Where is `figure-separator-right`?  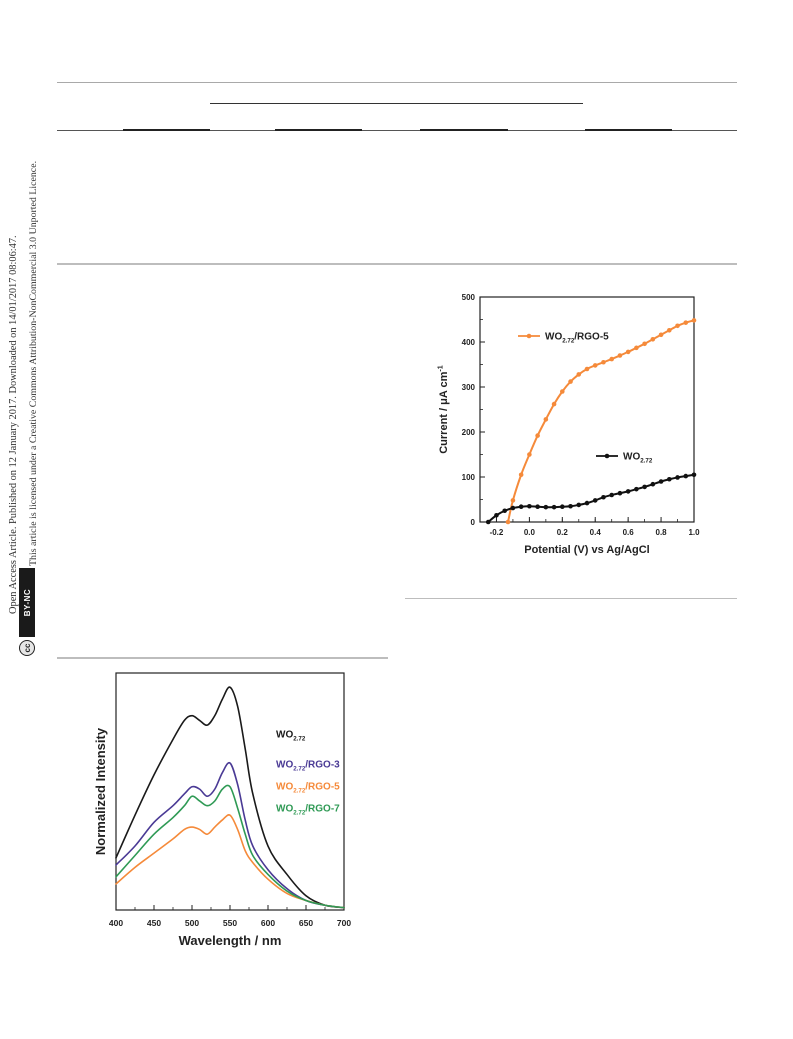 figure-separator-right is located at coordinates (571, 598).